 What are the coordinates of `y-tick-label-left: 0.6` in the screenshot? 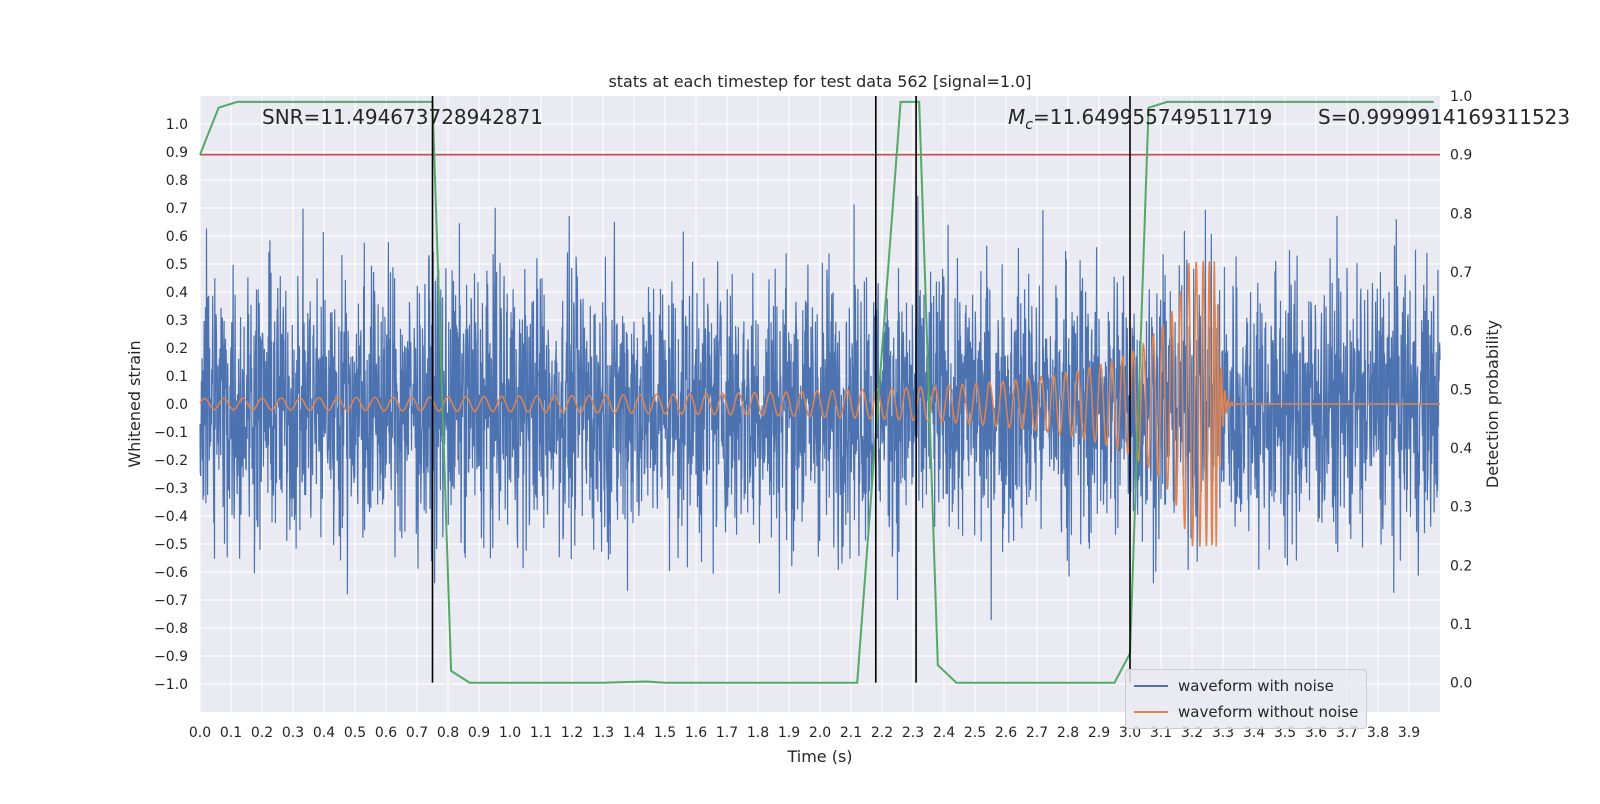 It's located at (177, 237).